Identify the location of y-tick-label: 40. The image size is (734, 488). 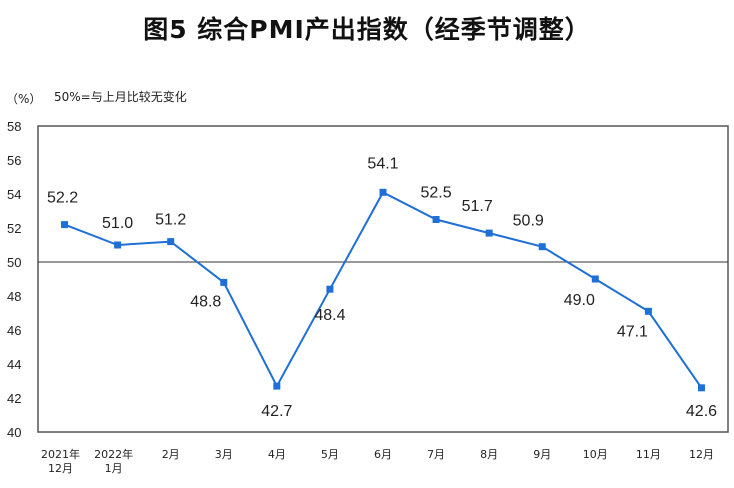
(14, 432).